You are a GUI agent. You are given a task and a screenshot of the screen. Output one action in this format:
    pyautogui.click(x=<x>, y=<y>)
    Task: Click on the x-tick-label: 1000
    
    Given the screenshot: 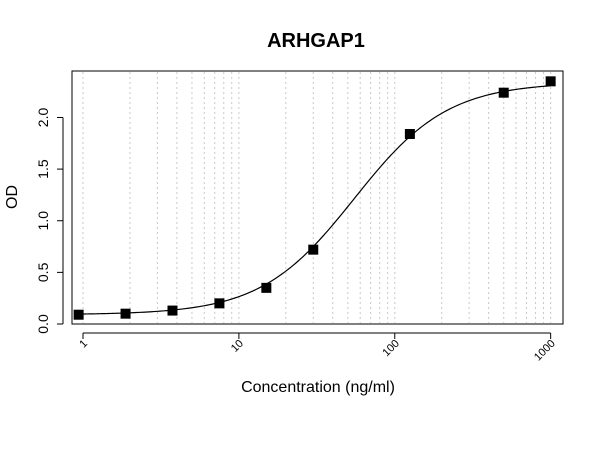 What is the action you would take?
    pyautogui.click(x=545, y=351)
    